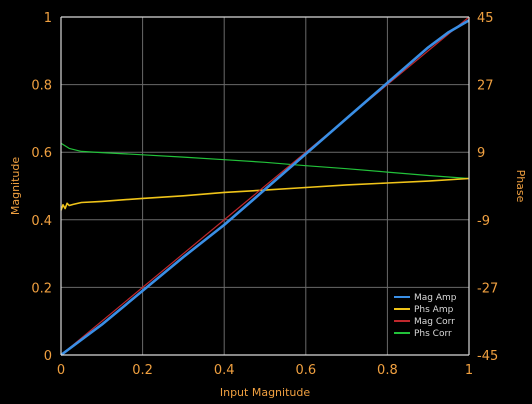 This screenshot has height=404, width=532. What do you see at coordinates (485, 86) in the screenshot?
I see `y2-tick-label: 27` at bounding box center [485, 86].